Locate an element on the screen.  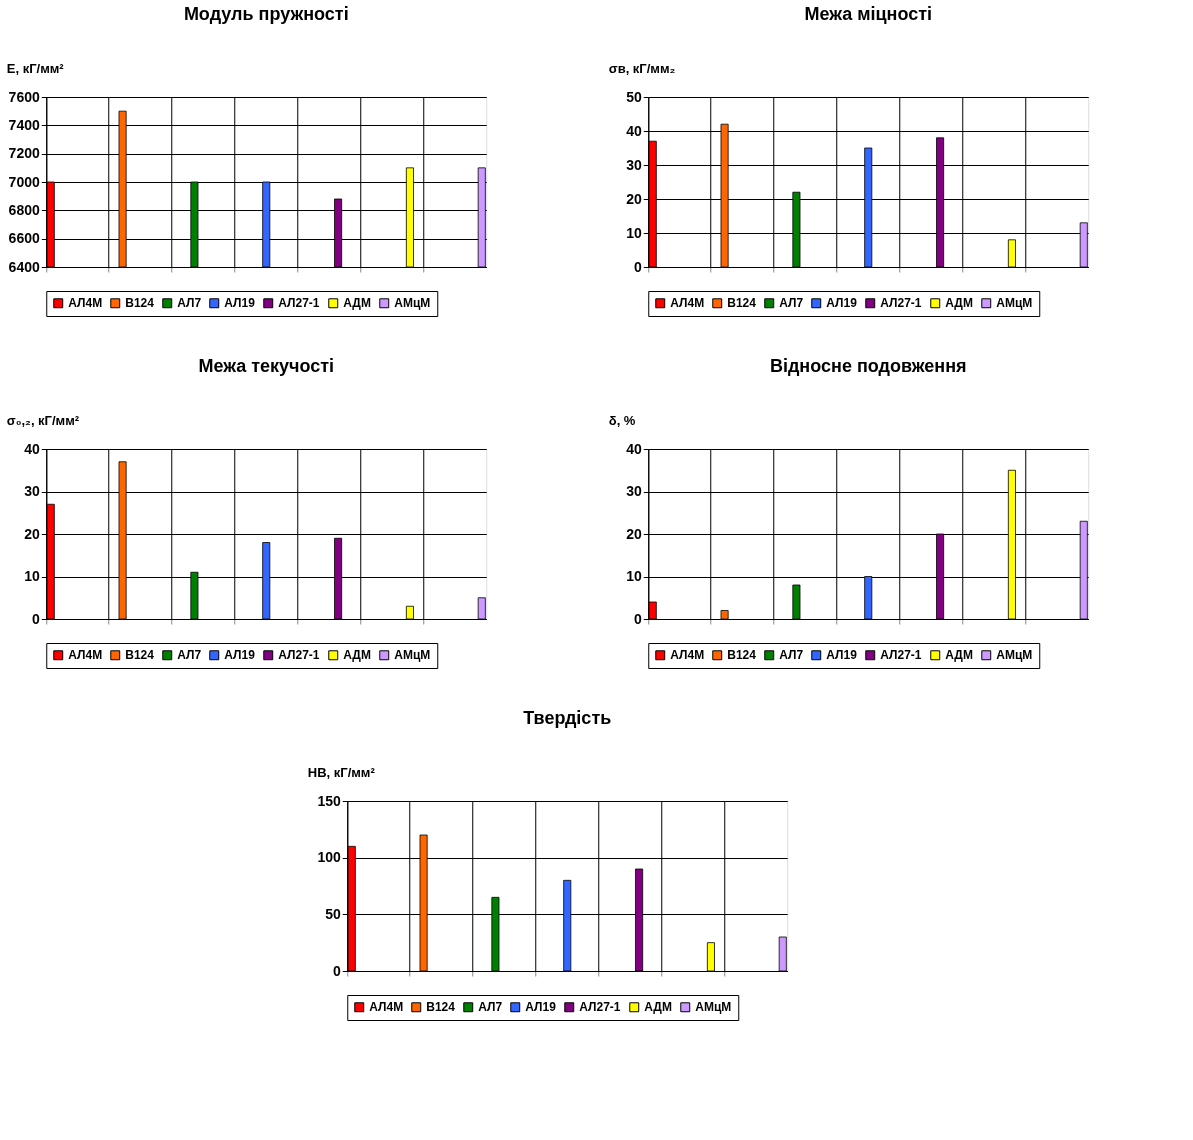
y-tick-label: 7200 is located at coordinates (24, 153).